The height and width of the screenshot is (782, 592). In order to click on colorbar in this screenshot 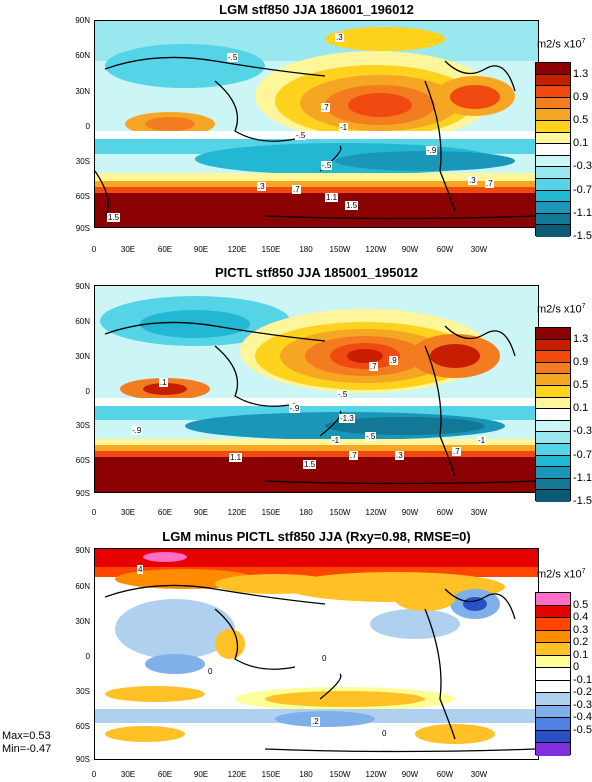, I will do `click(553, 149)`.